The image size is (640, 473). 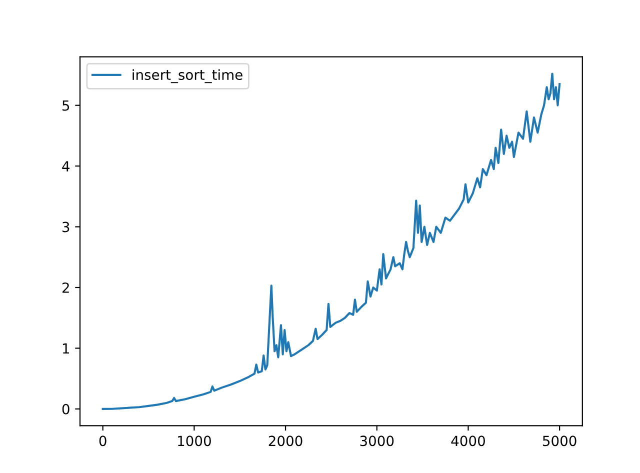 What do you see at coordinates (65, 348) in the screenshot?
I see `y-tick-label: 1` at bounding box center [65, 348].